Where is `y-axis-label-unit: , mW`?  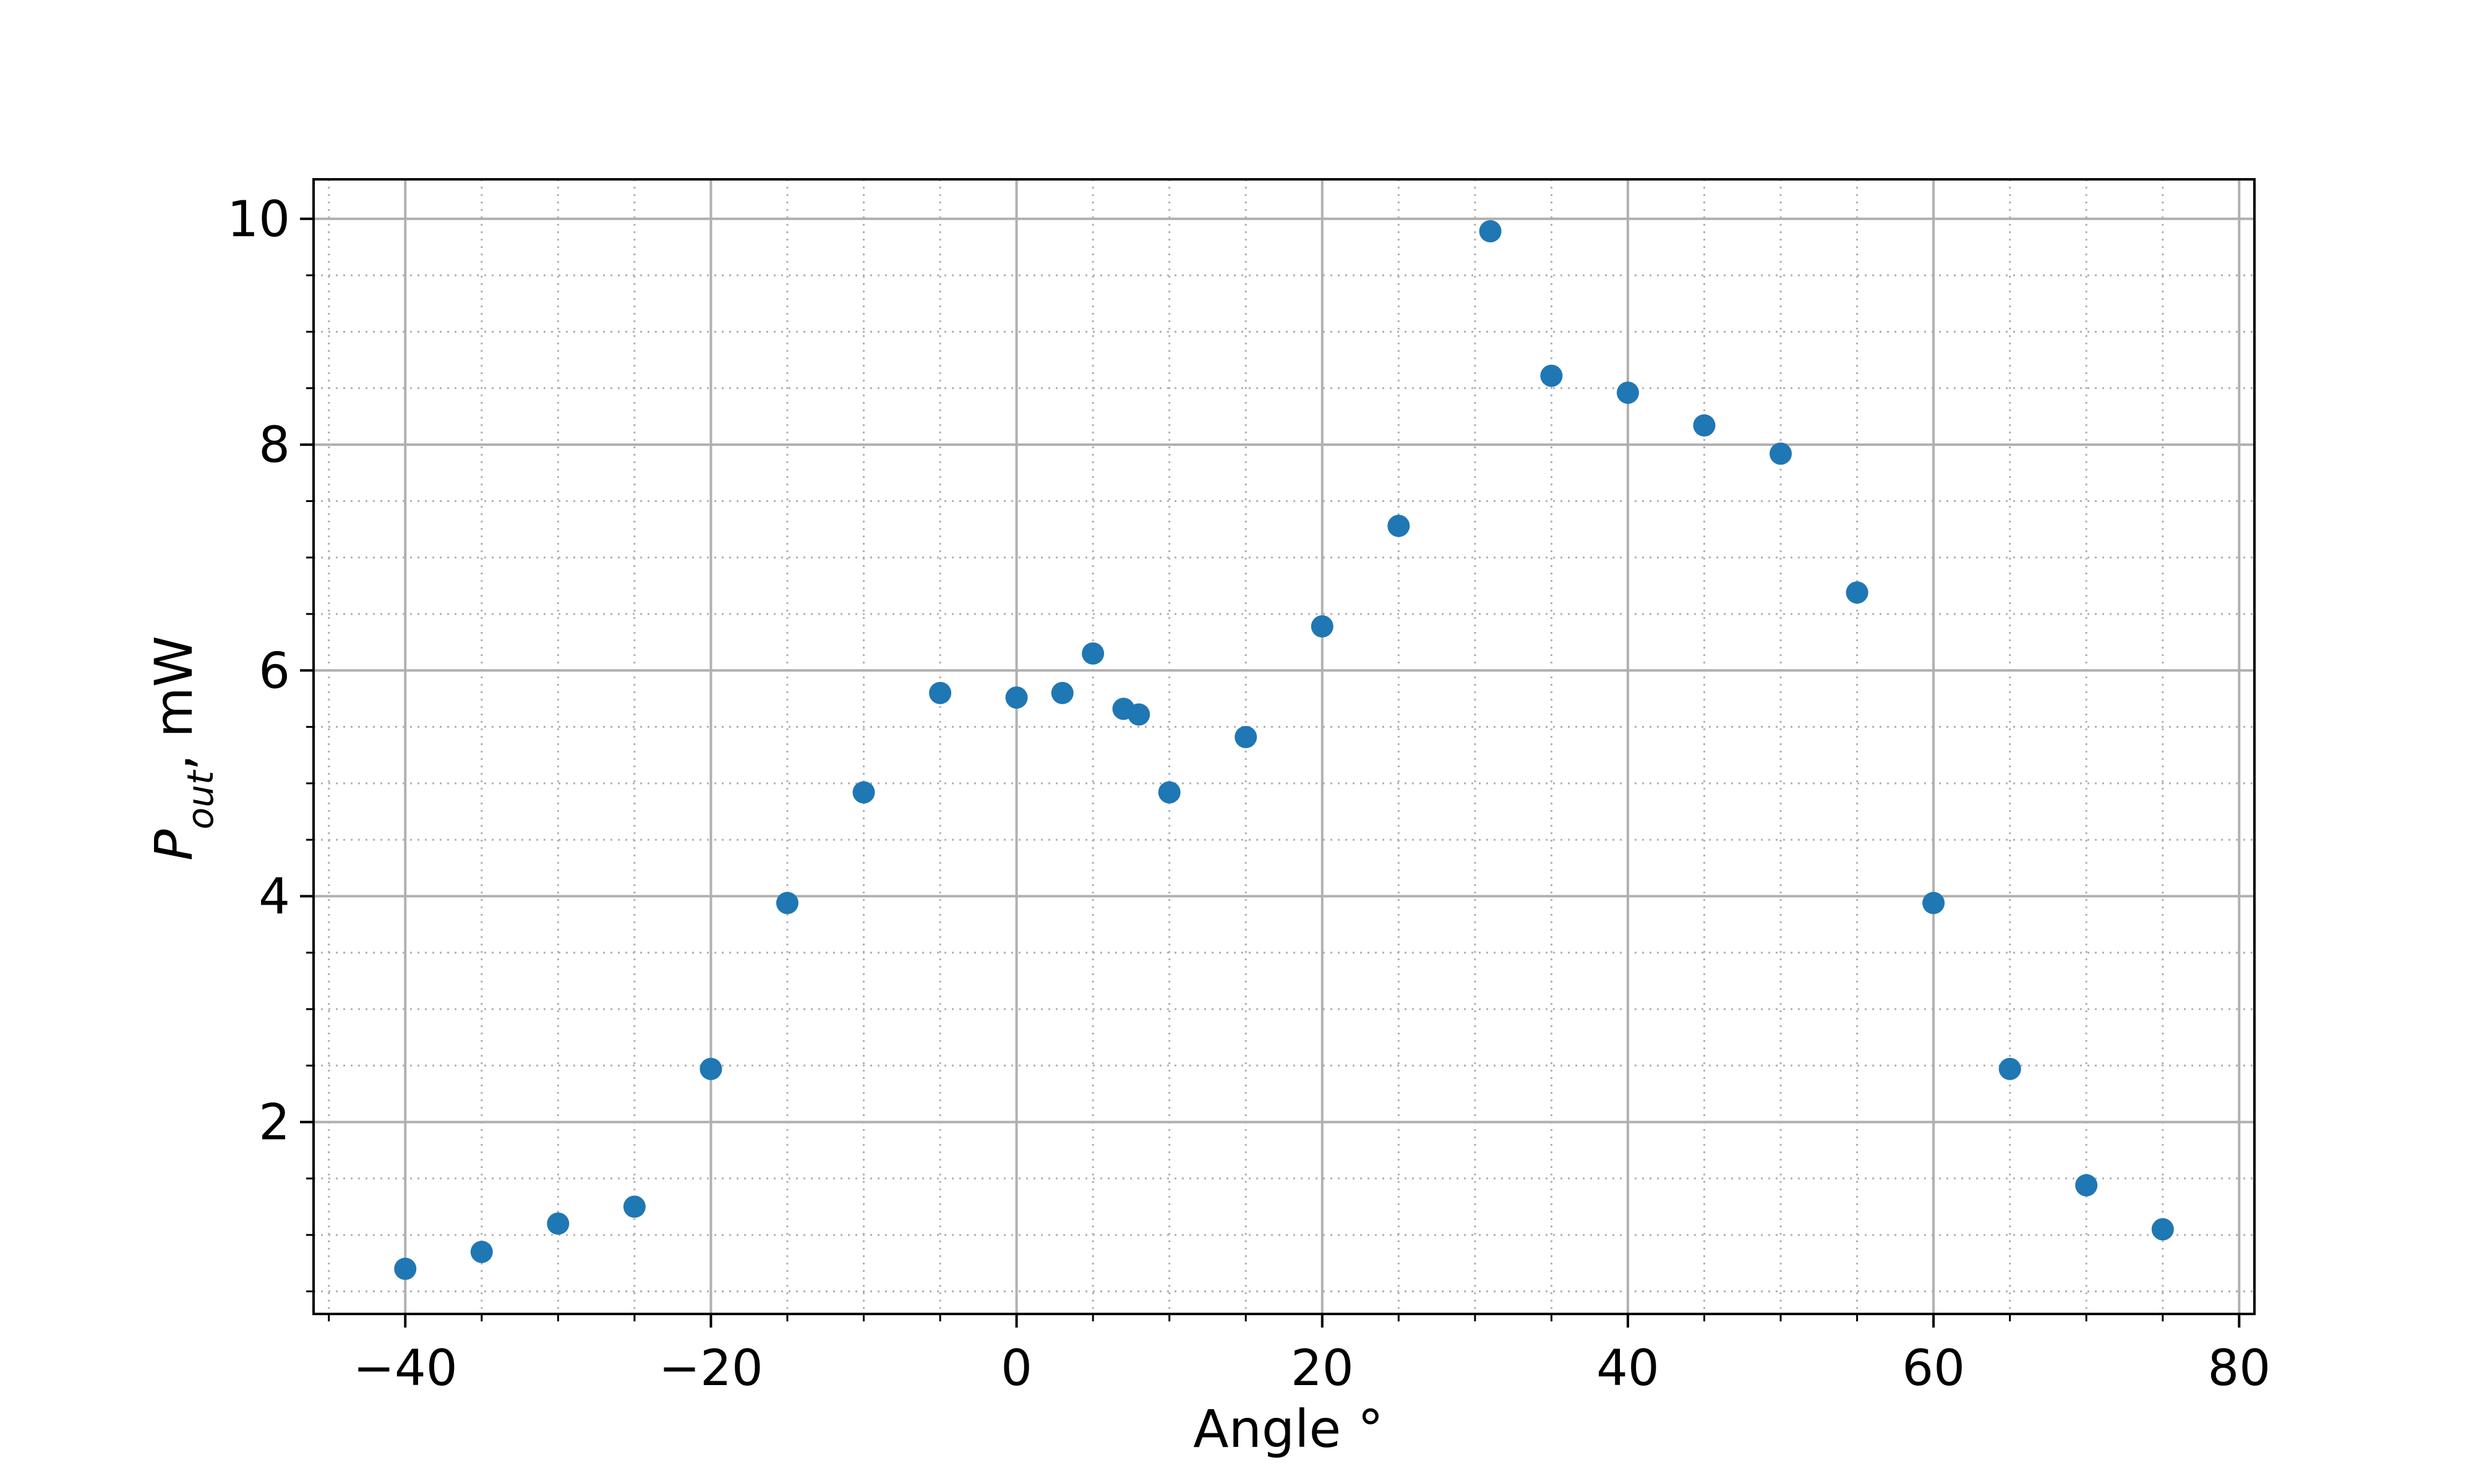 y-axis-label-unit: , mW is located at coordinates (174, 703).